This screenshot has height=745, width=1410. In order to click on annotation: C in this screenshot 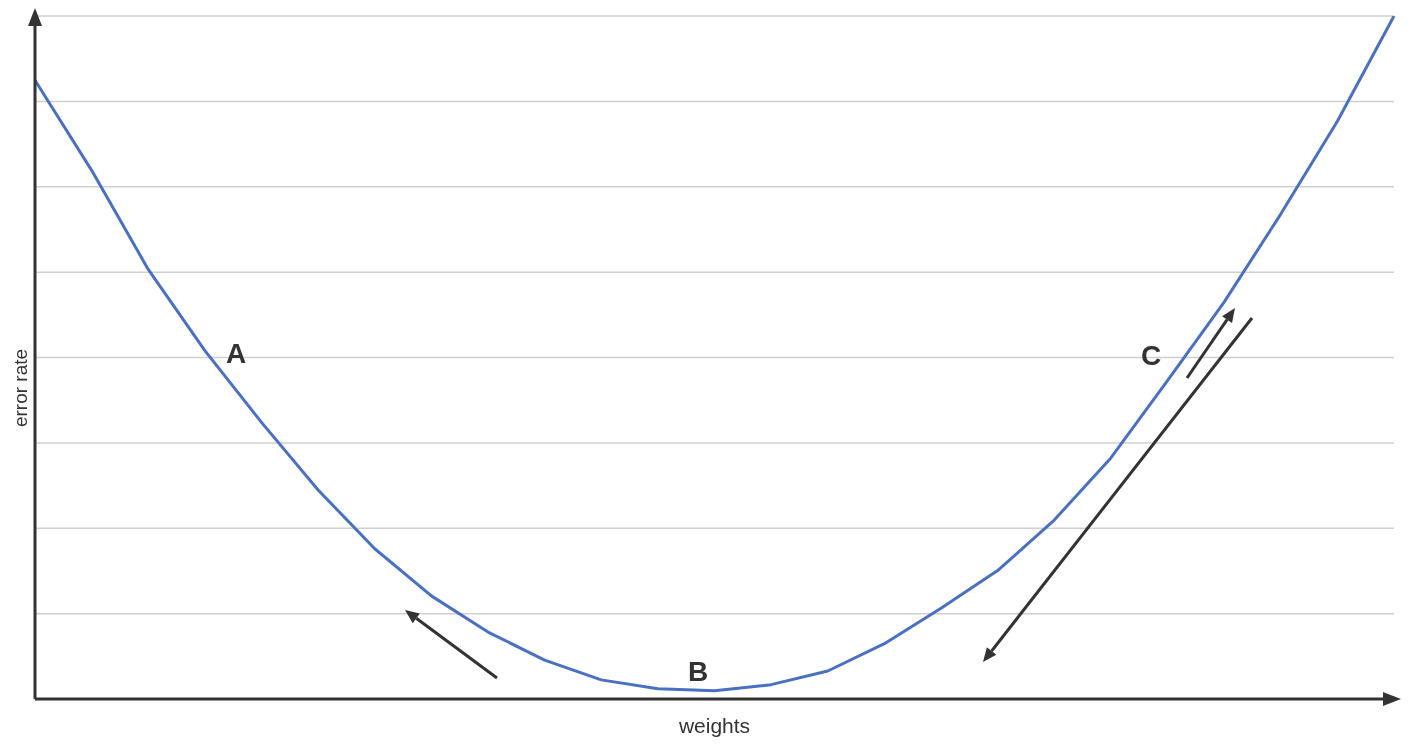, I will do `click(1151, 356)`.